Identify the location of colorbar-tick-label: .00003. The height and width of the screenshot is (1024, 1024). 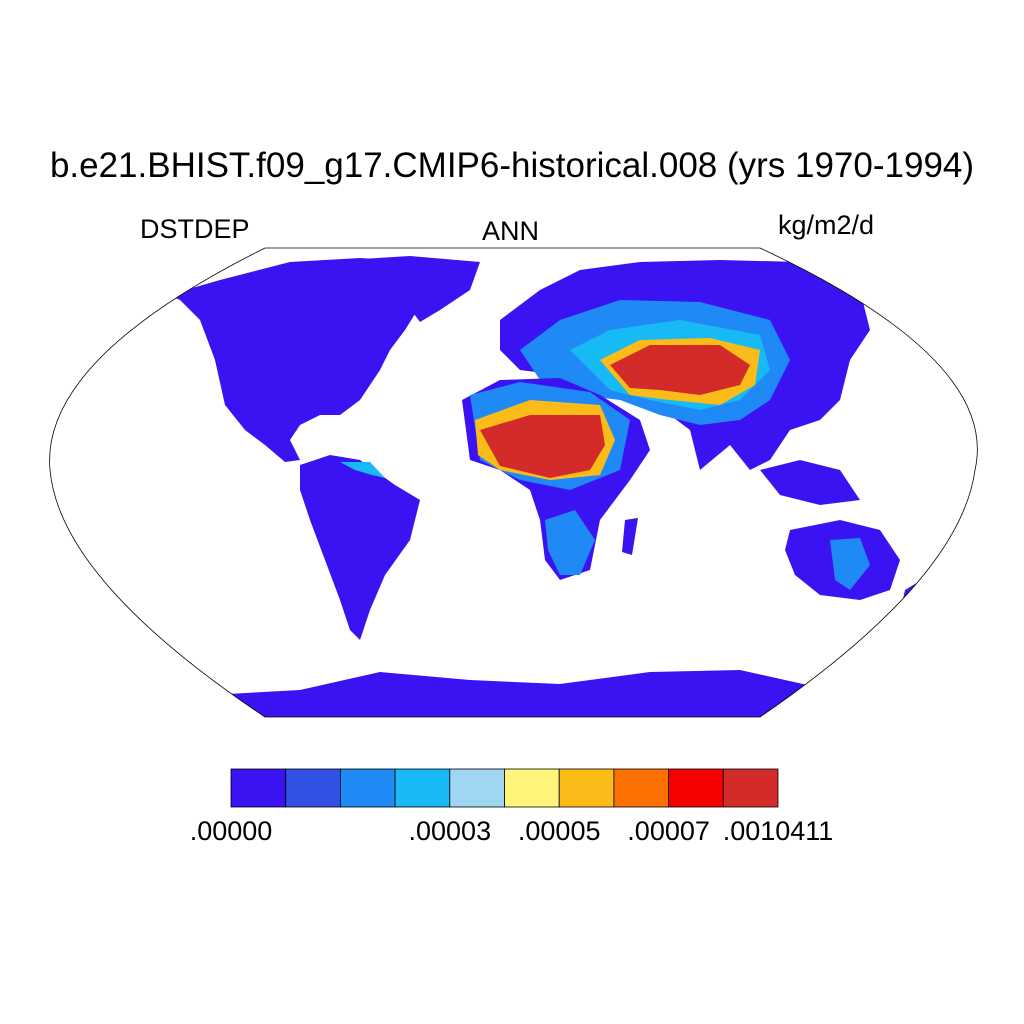
(450, 831).